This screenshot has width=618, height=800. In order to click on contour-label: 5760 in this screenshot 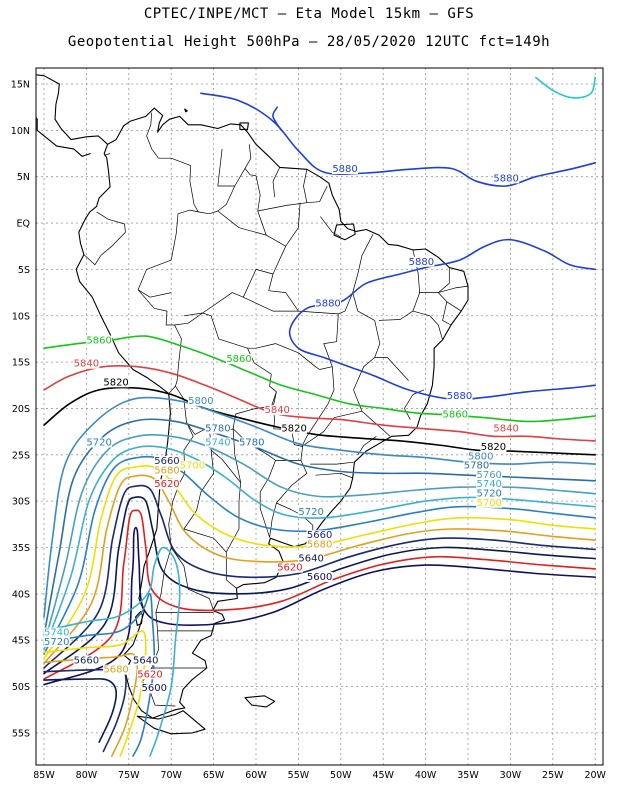, I will do `click(489, 475)`.